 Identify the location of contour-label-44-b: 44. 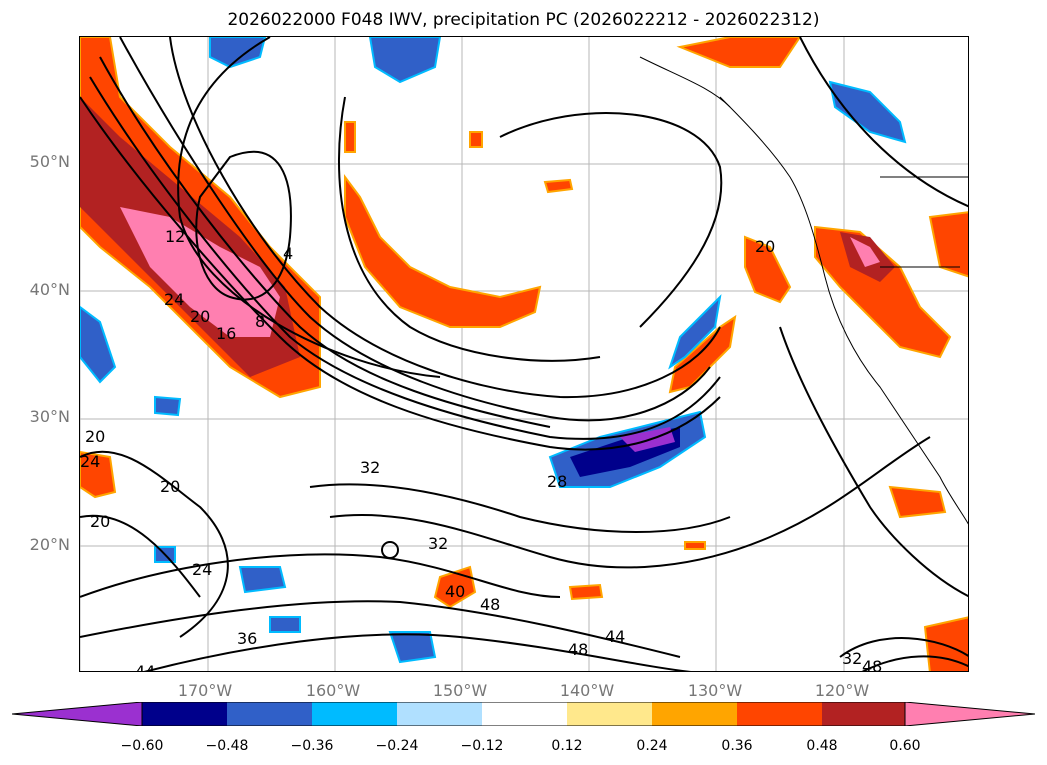
(615, 636).